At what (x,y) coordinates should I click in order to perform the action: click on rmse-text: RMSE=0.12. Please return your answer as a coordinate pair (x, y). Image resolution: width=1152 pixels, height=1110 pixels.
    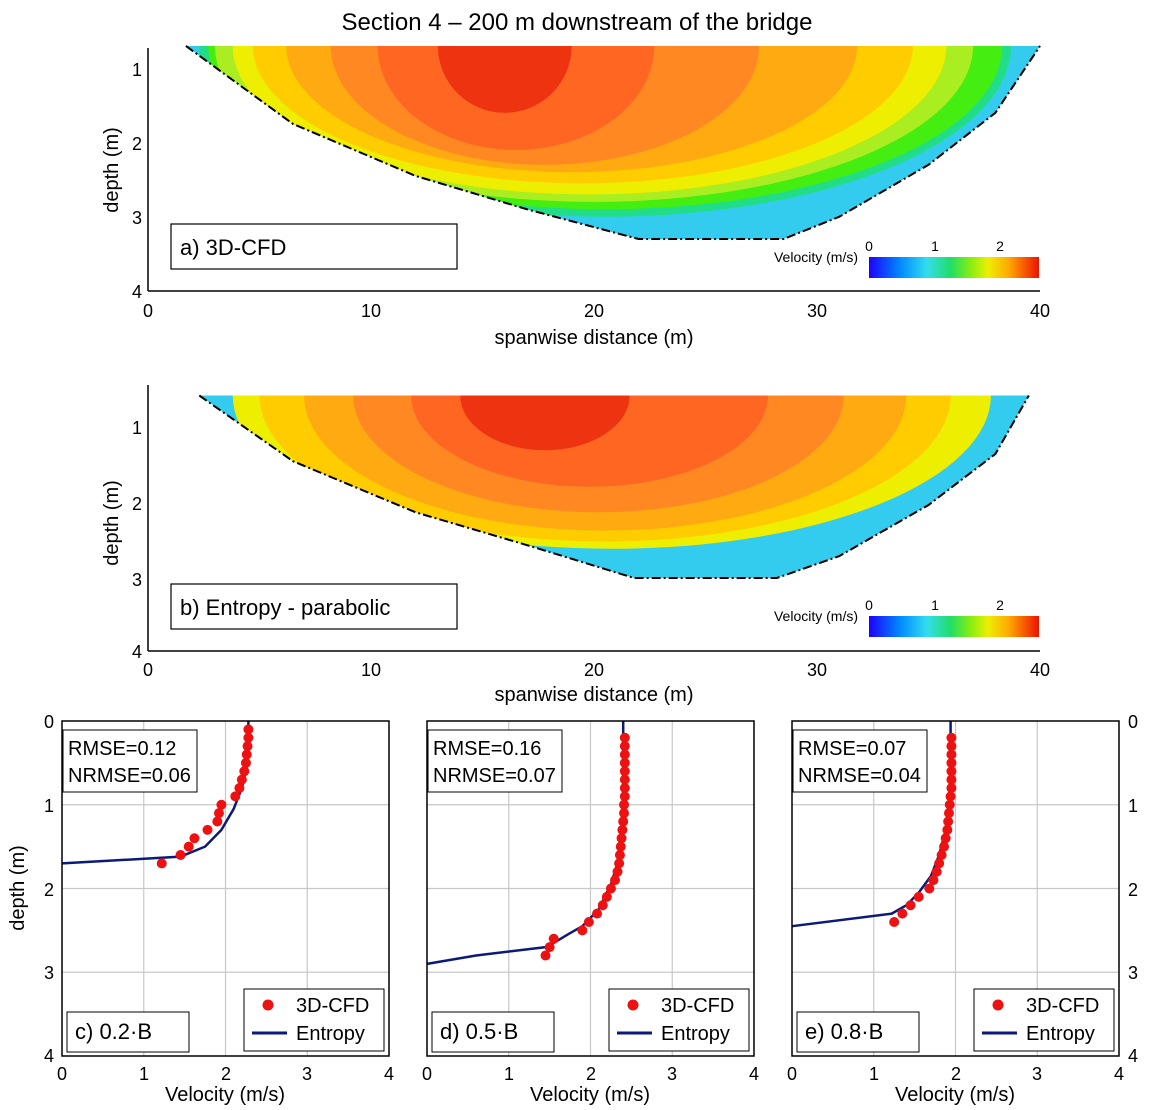
    Looking at the image, I should click on (122, 749).